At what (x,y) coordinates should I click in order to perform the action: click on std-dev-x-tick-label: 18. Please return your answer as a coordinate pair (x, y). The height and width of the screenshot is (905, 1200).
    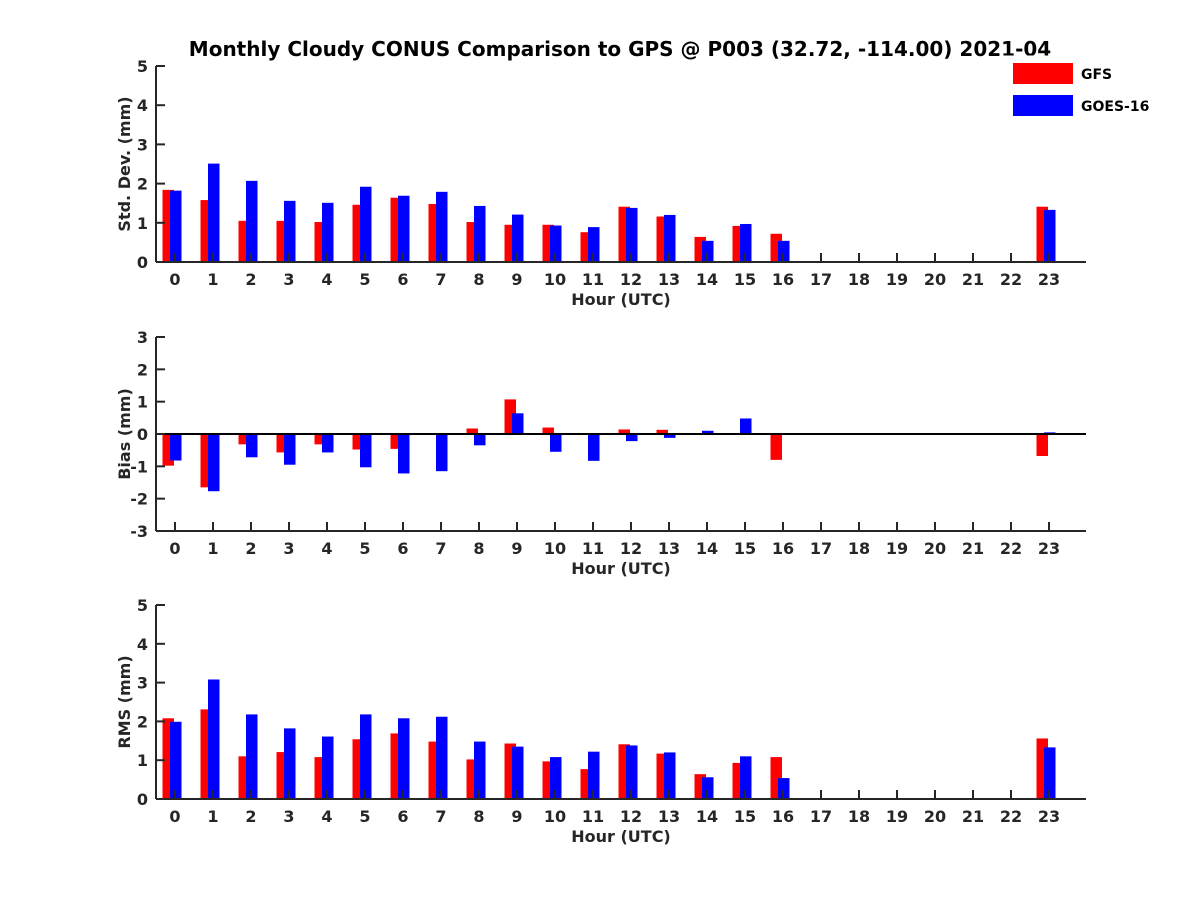
    Looking at the image, I should click on (859, 279).